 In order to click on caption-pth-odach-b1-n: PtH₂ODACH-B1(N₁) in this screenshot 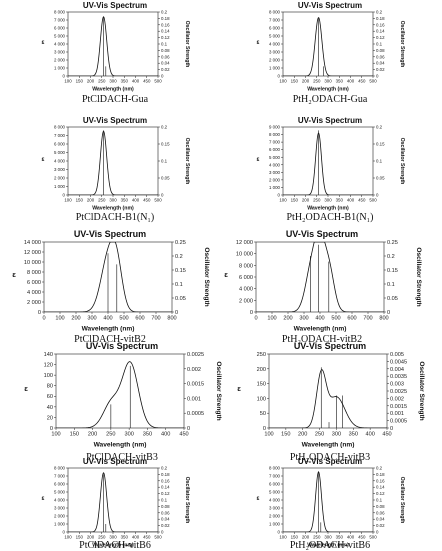, I will do `click(330, 217)`.